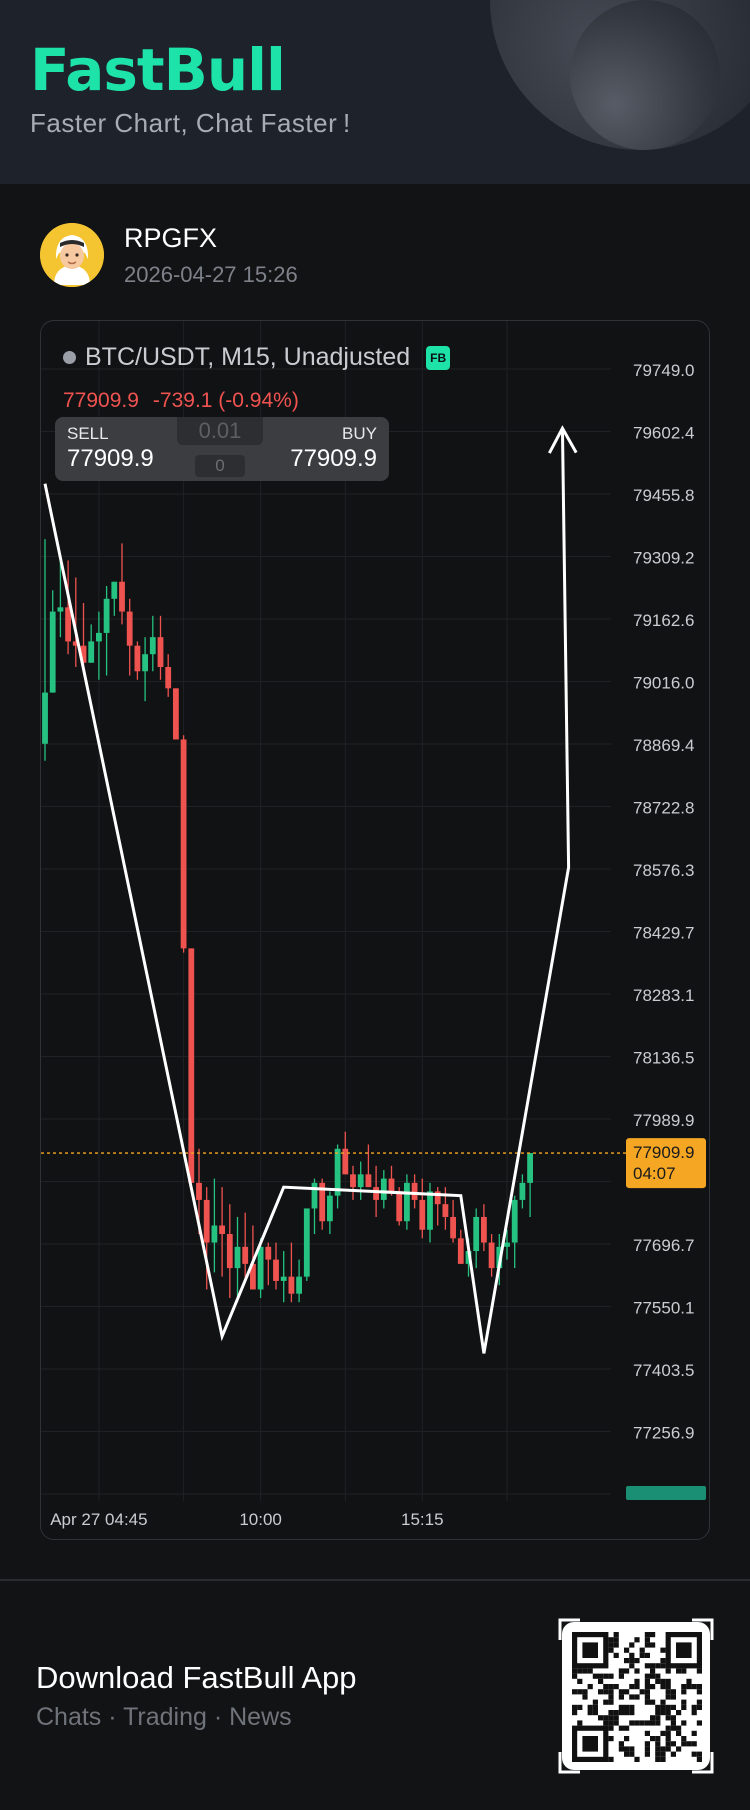 This screenshot has height=1810, width=750. Describe the element at coordinates (422, 1519) in the screenshot. I see `x-tick-label: 15:15` at that location.